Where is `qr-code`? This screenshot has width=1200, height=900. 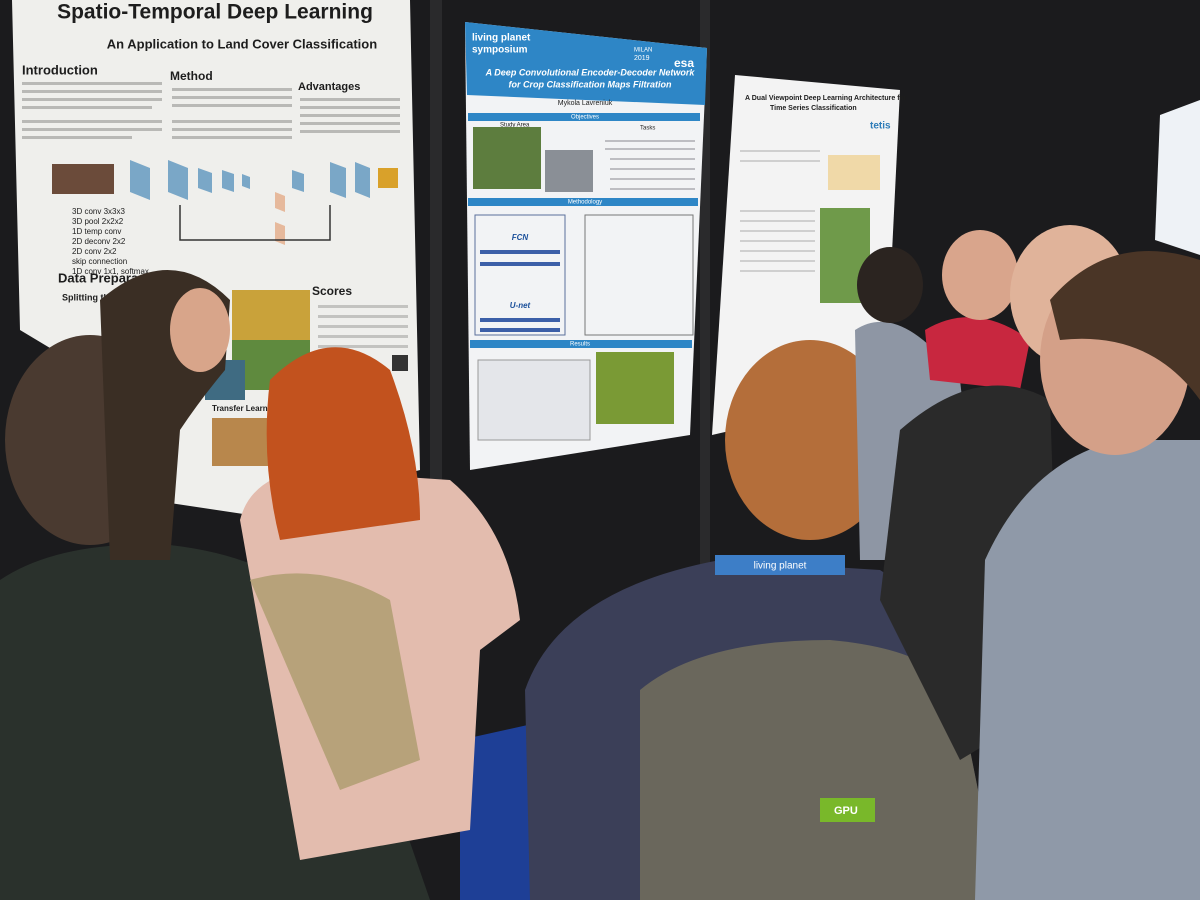 qr-code is located at coordinates (400, 363).